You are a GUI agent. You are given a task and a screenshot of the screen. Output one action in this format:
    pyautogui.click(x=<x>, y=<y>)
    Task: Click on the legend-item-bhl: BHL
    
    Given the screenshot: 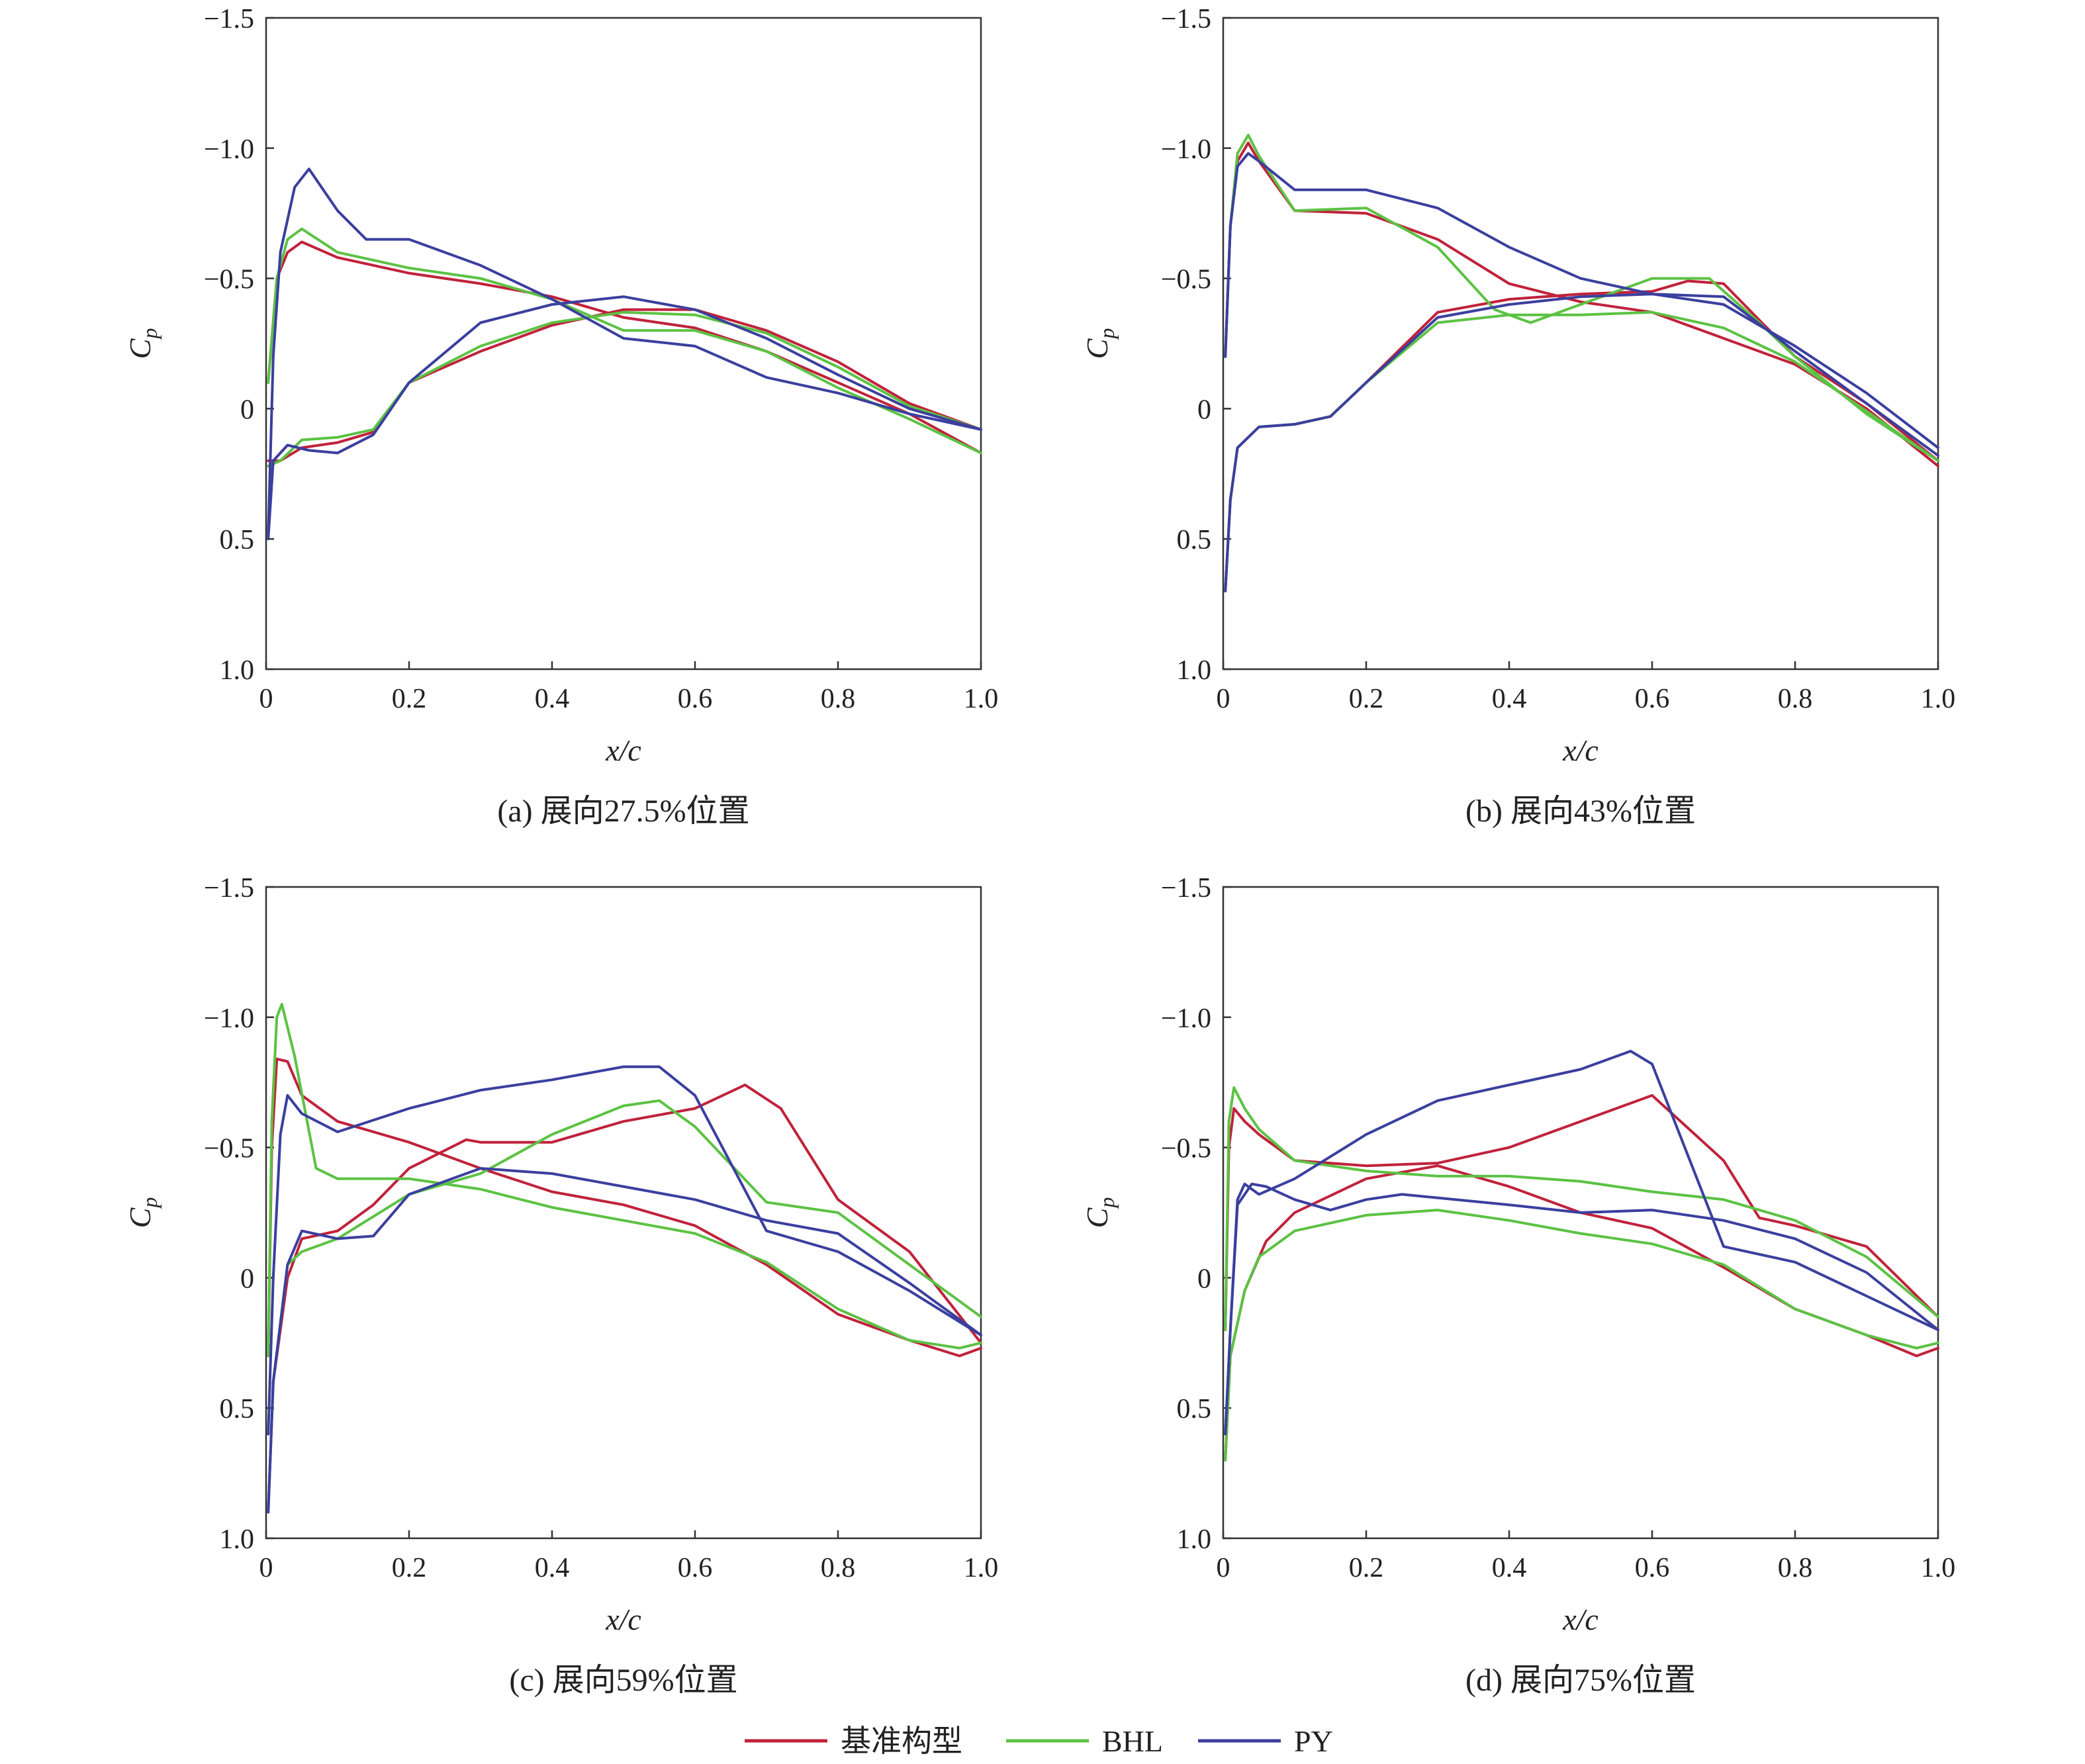 What is the action you would take?
    pyautogui.click(x=1084, y=1741)
    